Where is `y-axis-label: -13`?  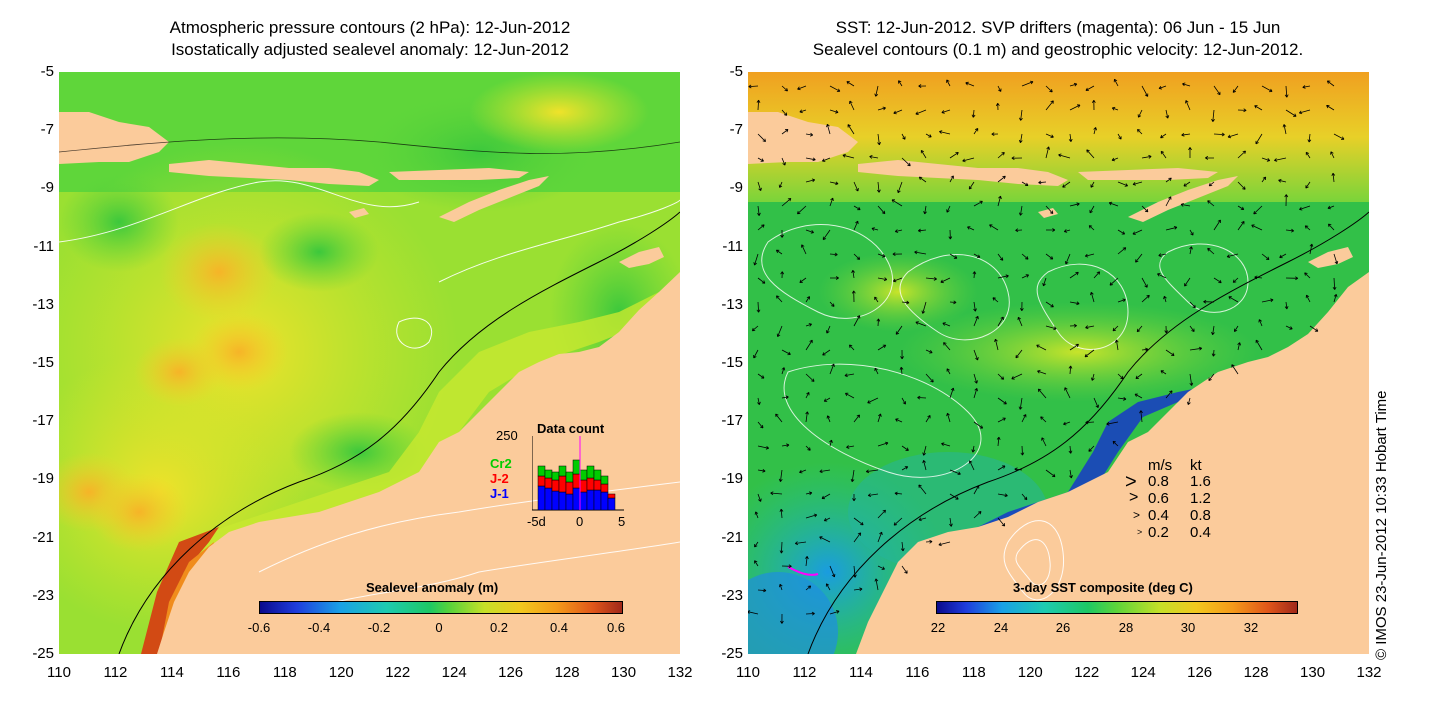 y-axis-label: -13 is located at coordinates (732, 304).